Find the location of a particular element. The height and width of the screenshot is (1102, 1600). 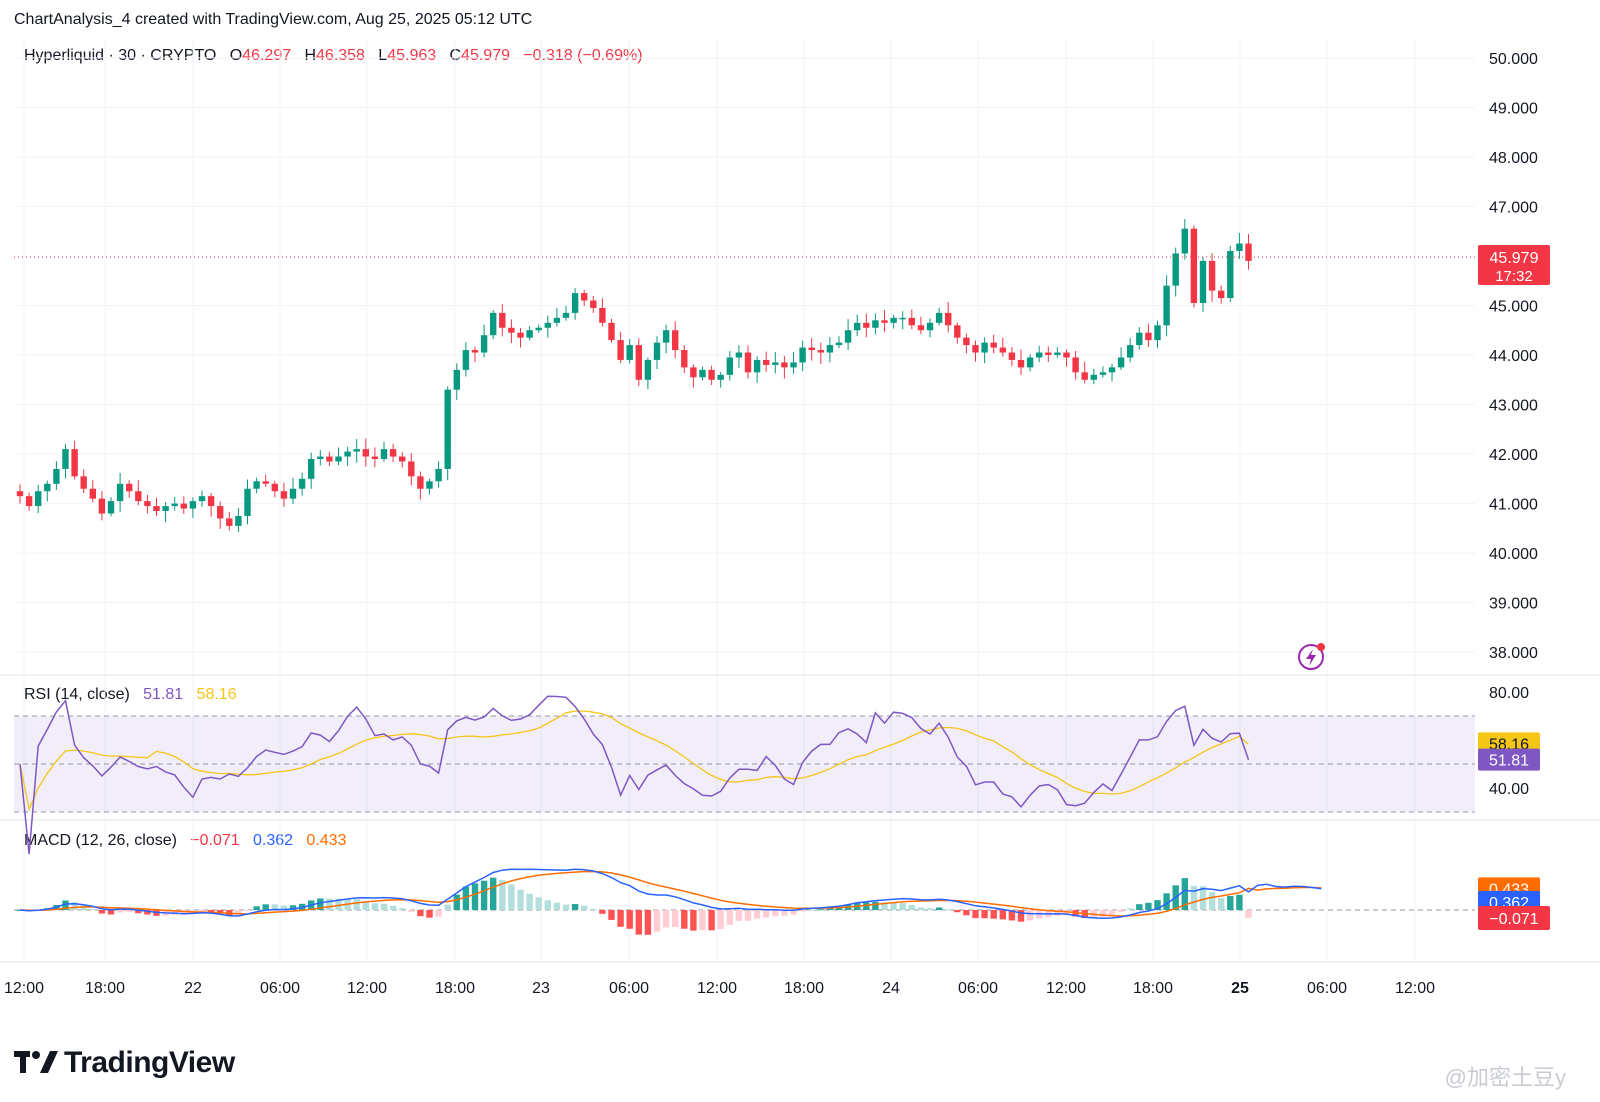

price-tick-label: 44.000 is located at coordinates (1513, 356).